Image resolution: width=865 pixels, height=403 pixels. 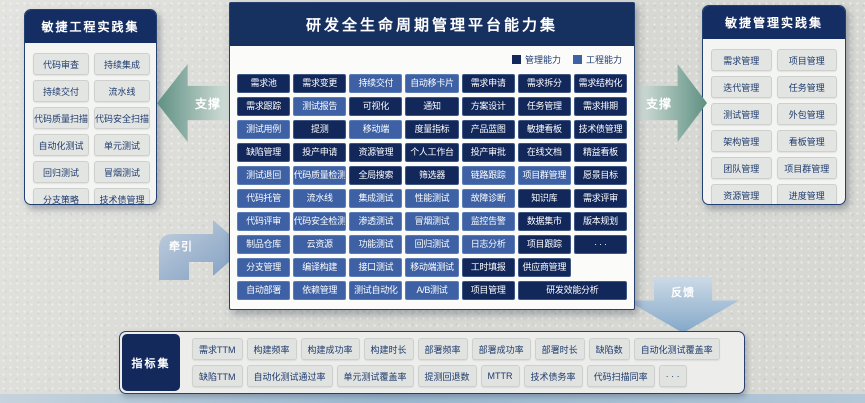 I want to click on capability-tile: 个人工作台, so click(x=432, y=152).